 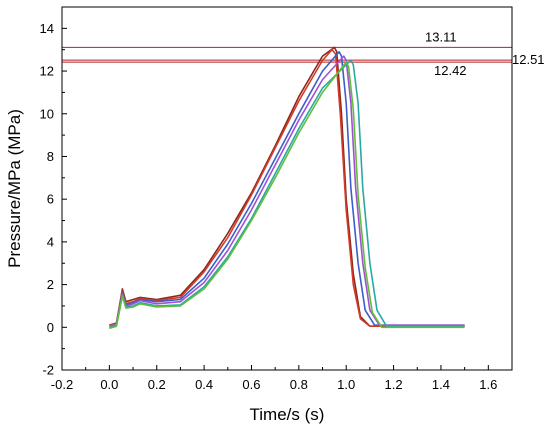 I want to click on x-tick-label: 0.4, so click(x=204, y=384).